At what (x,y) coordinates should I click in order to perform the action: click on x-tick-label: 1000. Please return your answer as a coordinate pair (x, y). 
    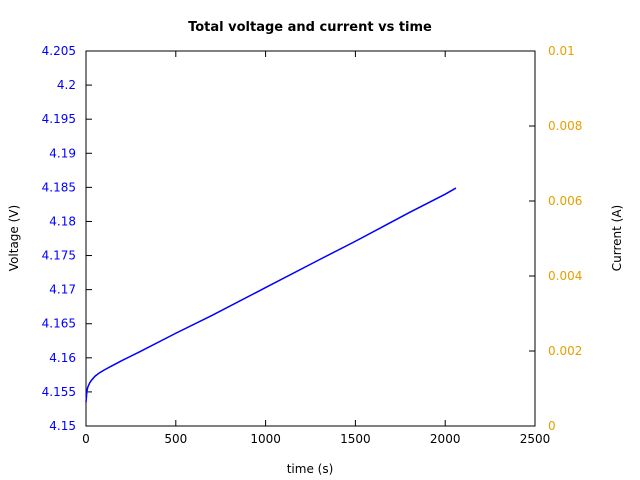
    Looking at the image, I should click on (265, 439).